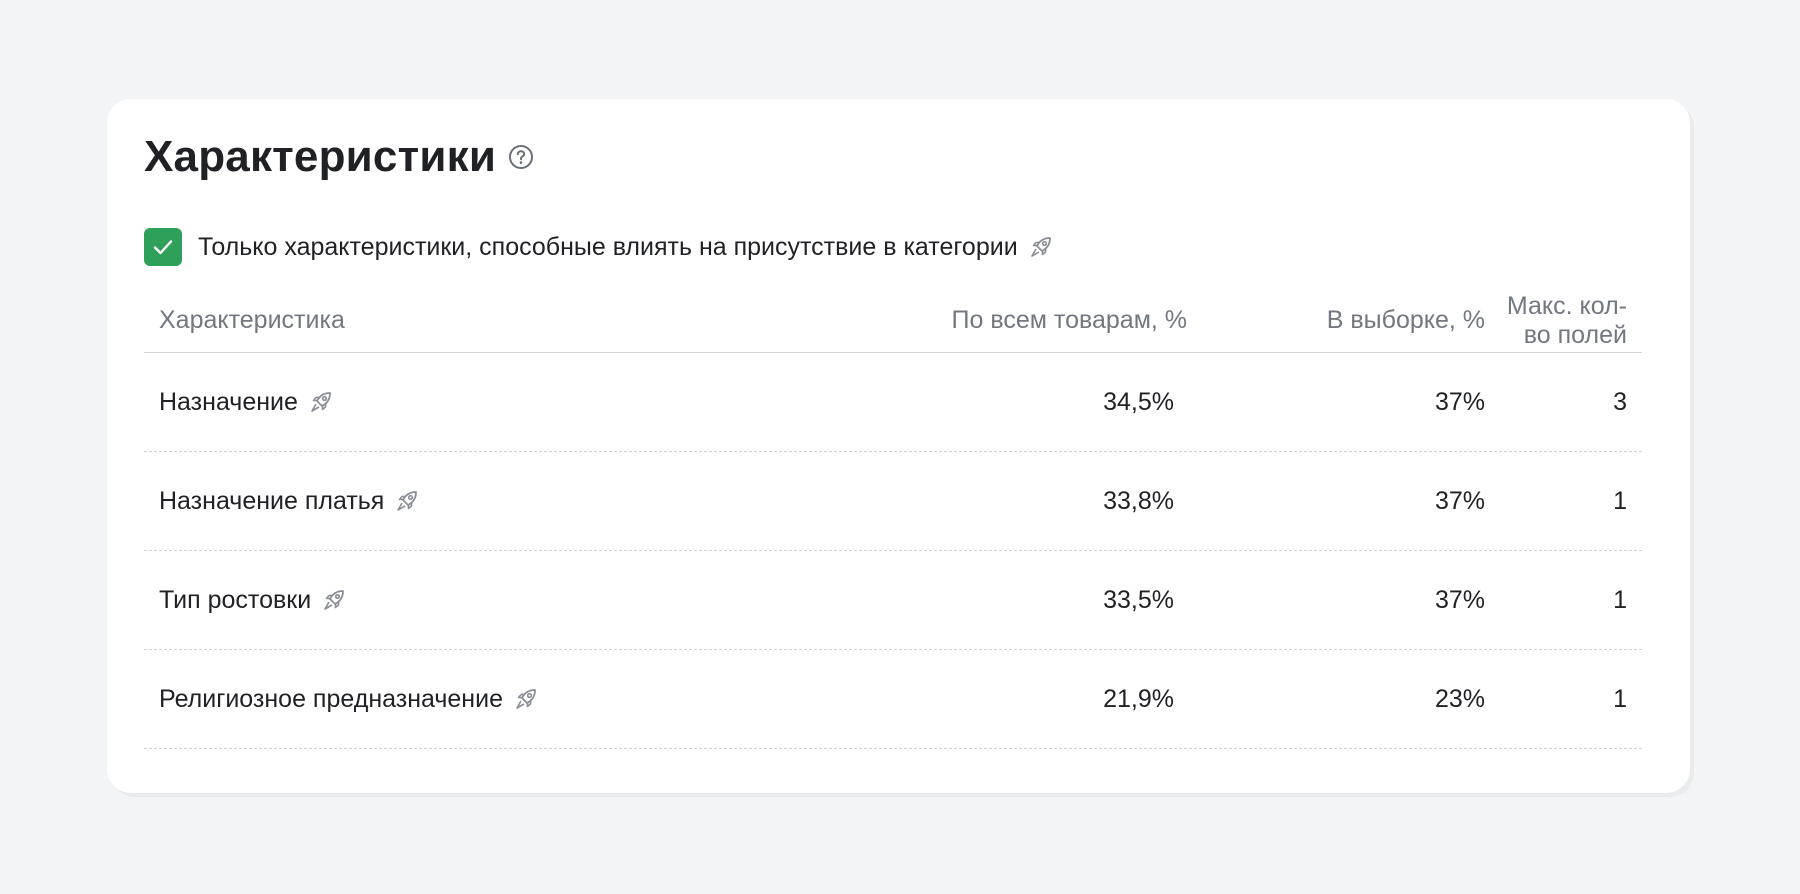 The width and height of the screenshot is (1800, 894). What do you see at coordinates (235, 599) in the screenshot?
I see `row-name: Тип ростовки` at bounding box center [235, 599].